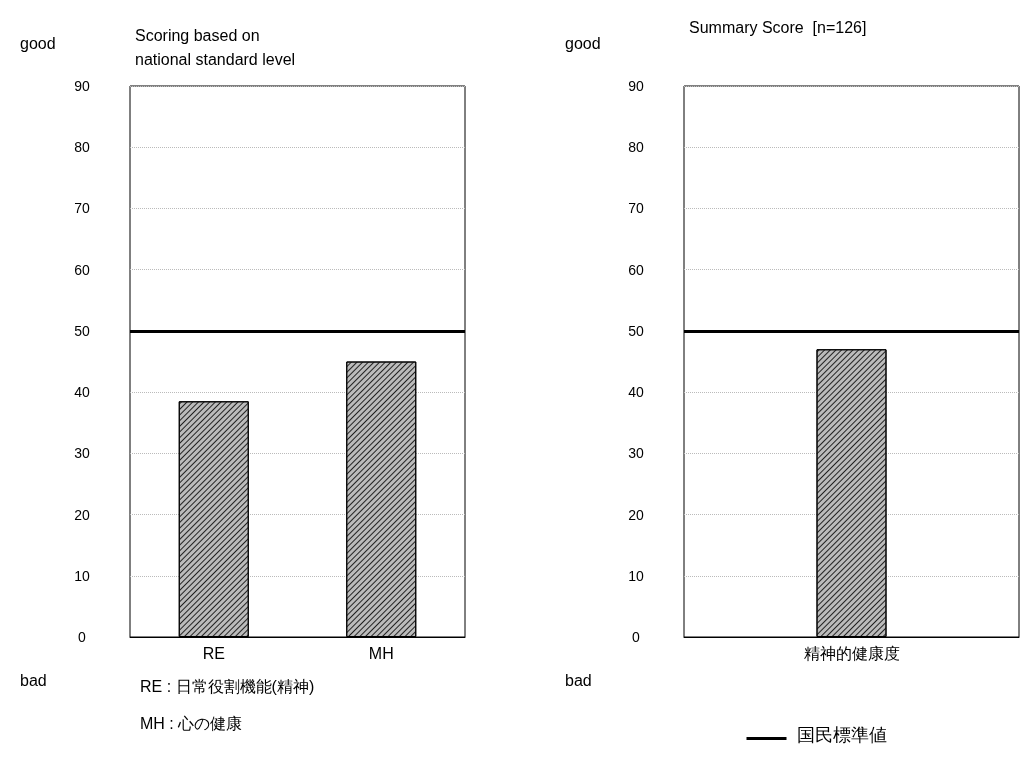 This screenshot has height=769, width=1023. What do you see at coordinates (227, 686) in the screenshot?
I see `text: RE : 日常役割機能(精神)` at bounding box center [227, 686].